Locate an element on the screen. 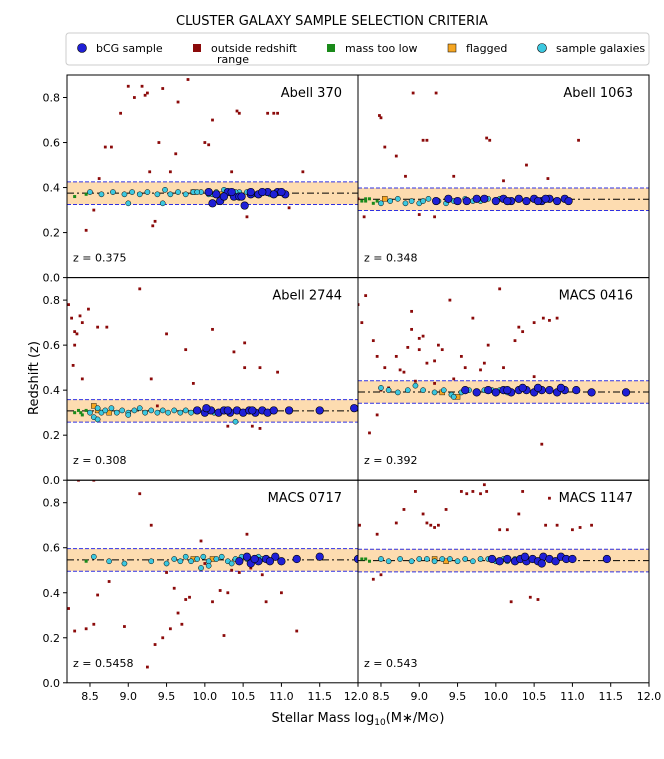  panel-abell-2744: Abell 2744 z = 0.308 0.0 0.2 0.4 0.6 0.8 is located at coordinates (201, 382).